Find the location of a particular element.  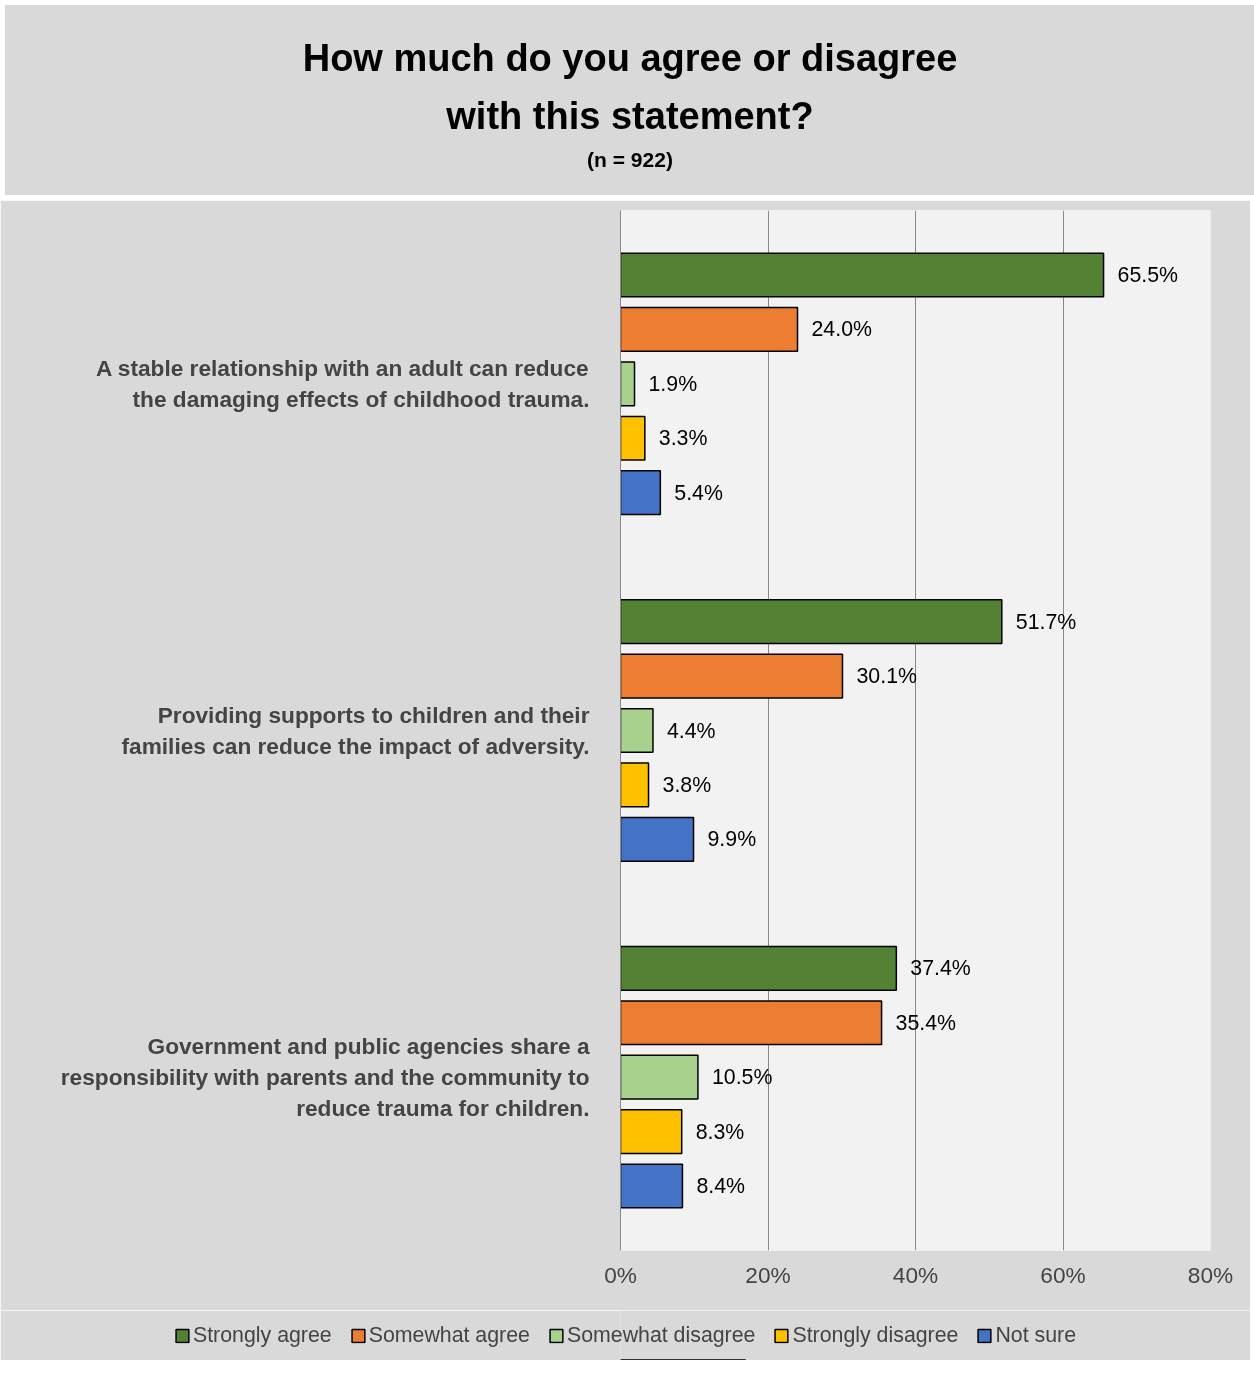

data-label: 24.0% is located at coordinates (842, 329).